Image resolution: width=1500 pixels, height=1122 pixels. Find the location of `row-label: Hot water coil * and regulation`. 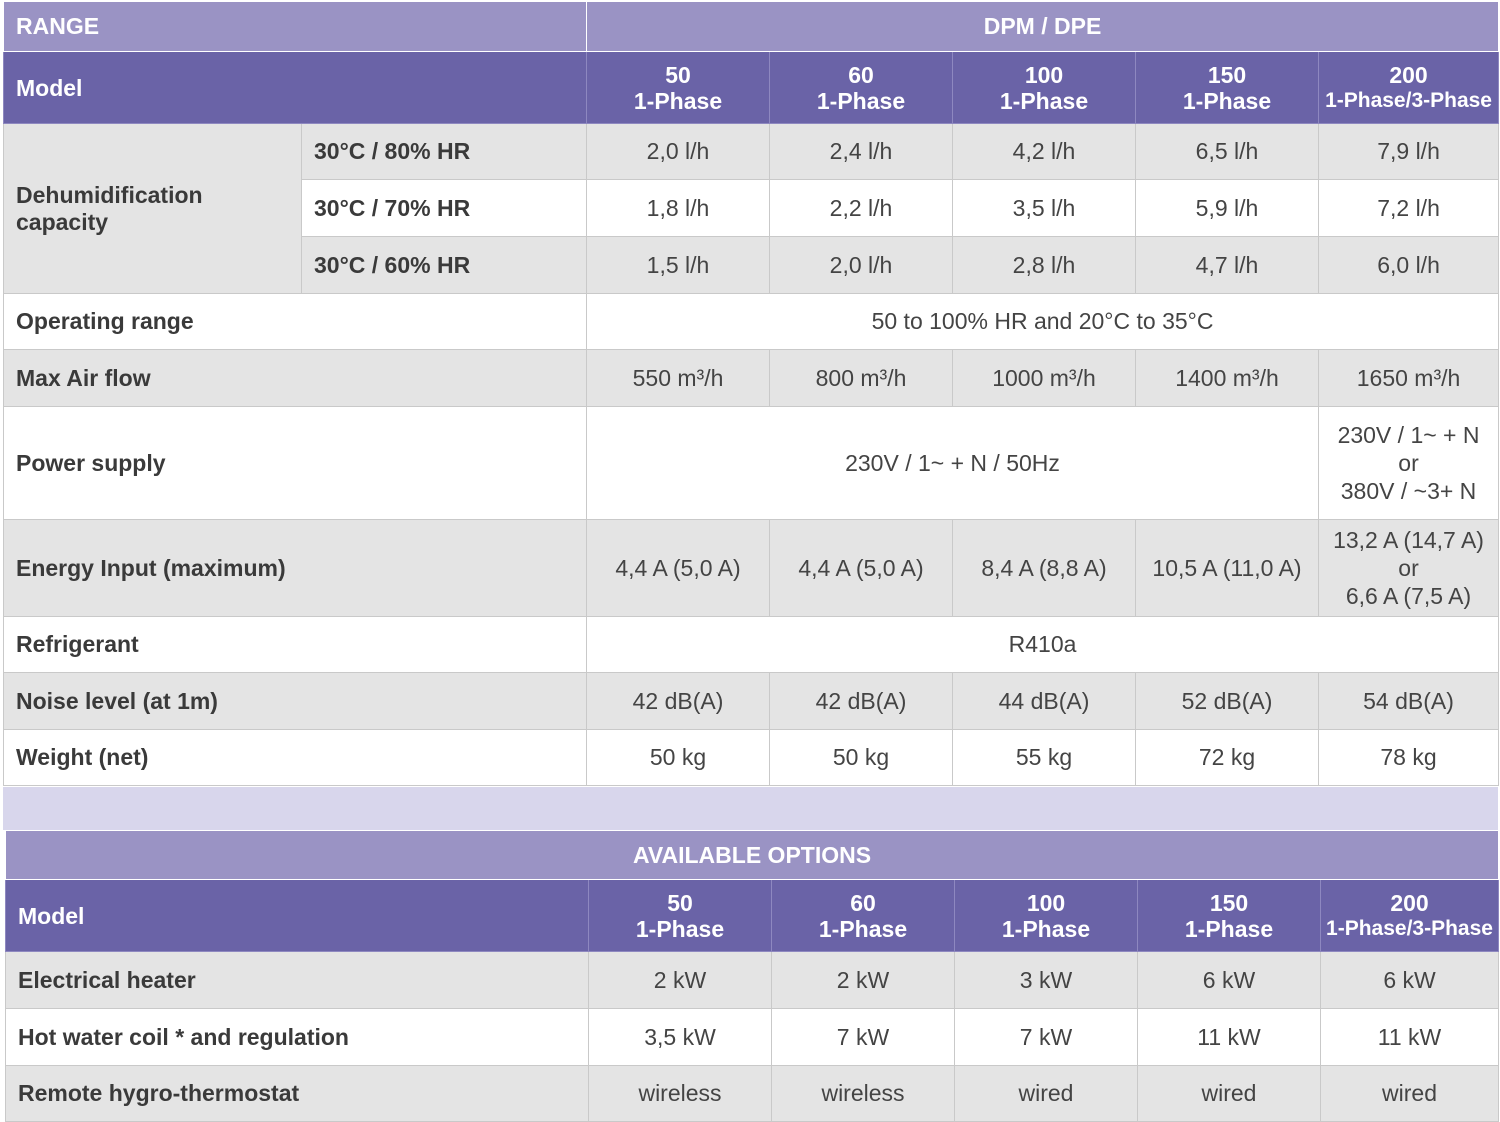

row-label: Hot water coil * and regulation is located at coordinates (297, 1037).